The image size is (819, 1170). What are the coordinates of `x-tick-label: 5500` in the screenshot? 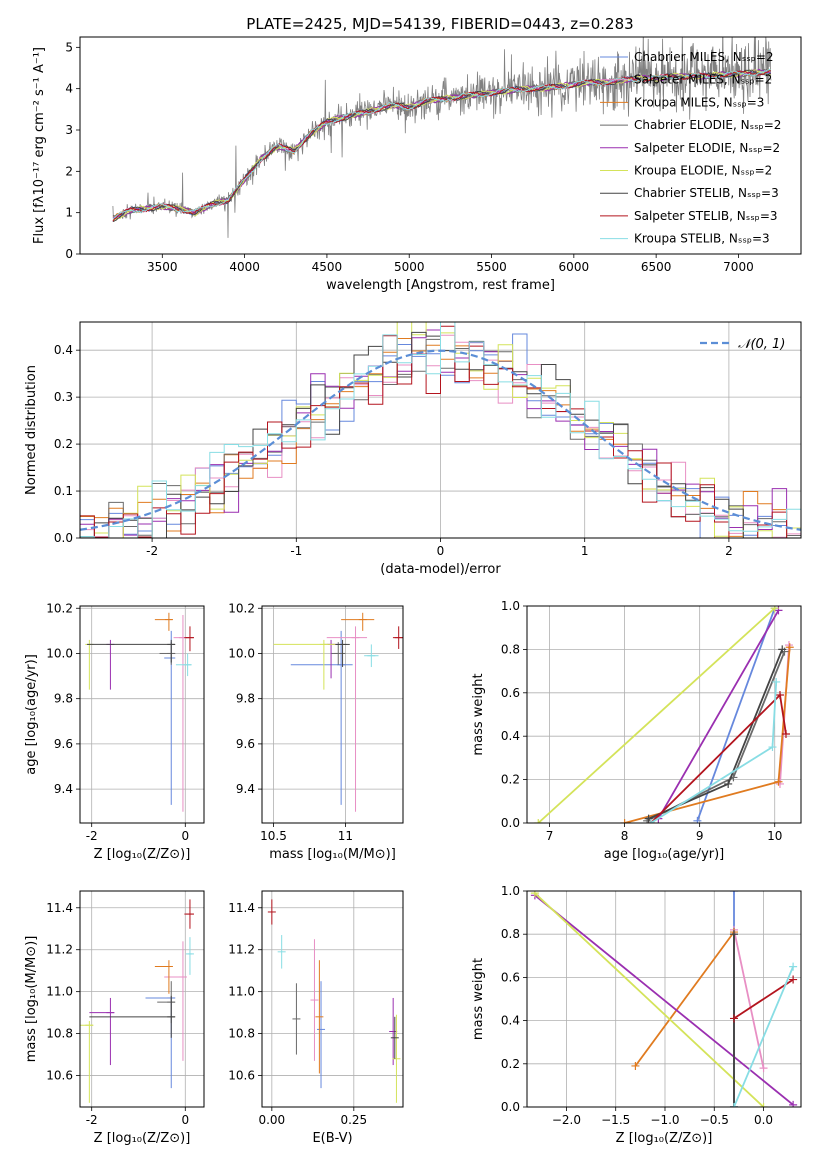 It's located at (491, 267).